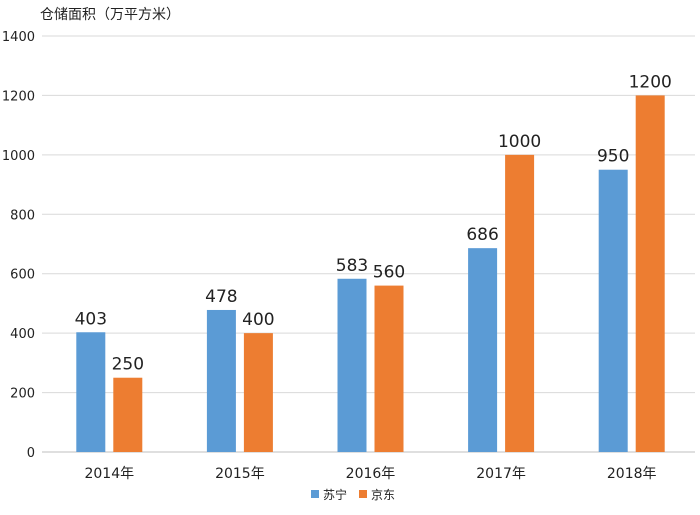 Image resolution: width=700 pixels, height=515 pixels. Describe the element at coordinates (221, 380) in the screenshot. I see `bar-suning-2015年` at that location.